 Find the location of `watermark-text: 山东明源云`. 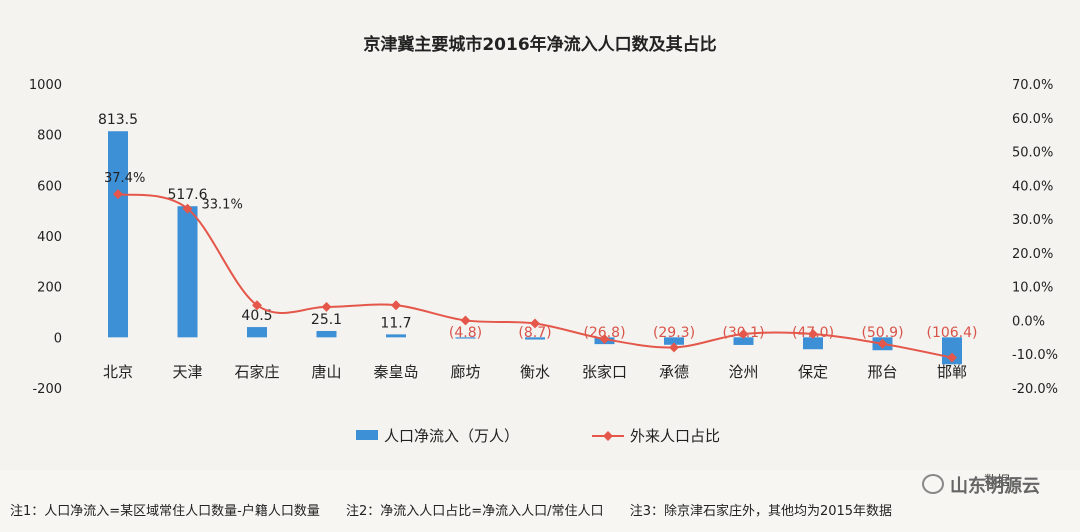

watermark-text: 山东明源云 is located at coordinates (995, 486).